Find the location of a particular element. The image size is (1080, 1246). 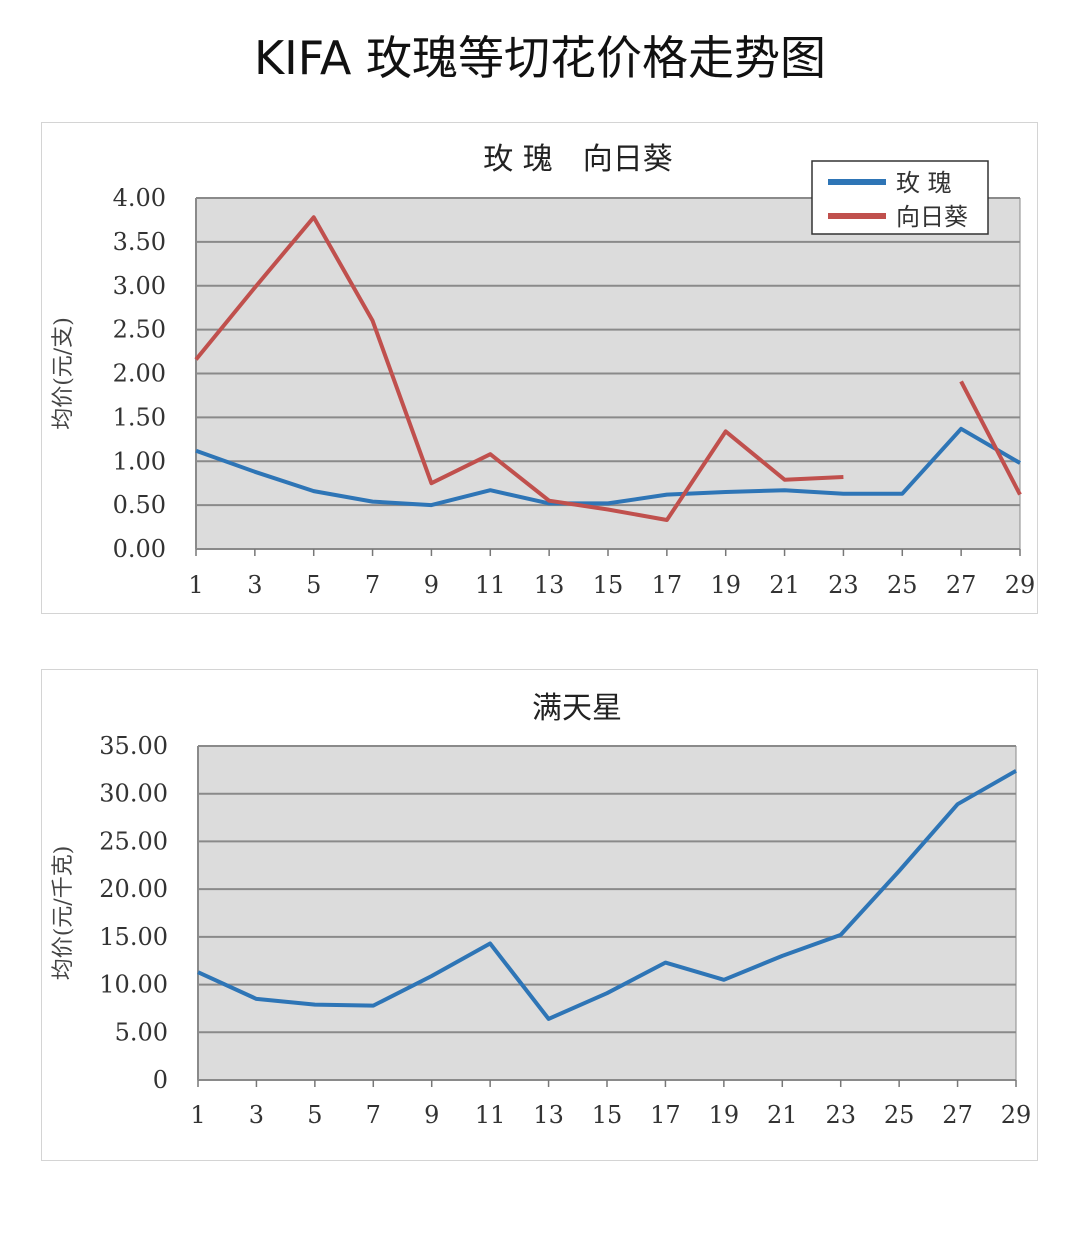

y-tick-label: 20.00 is located at coordinates (133, 889).